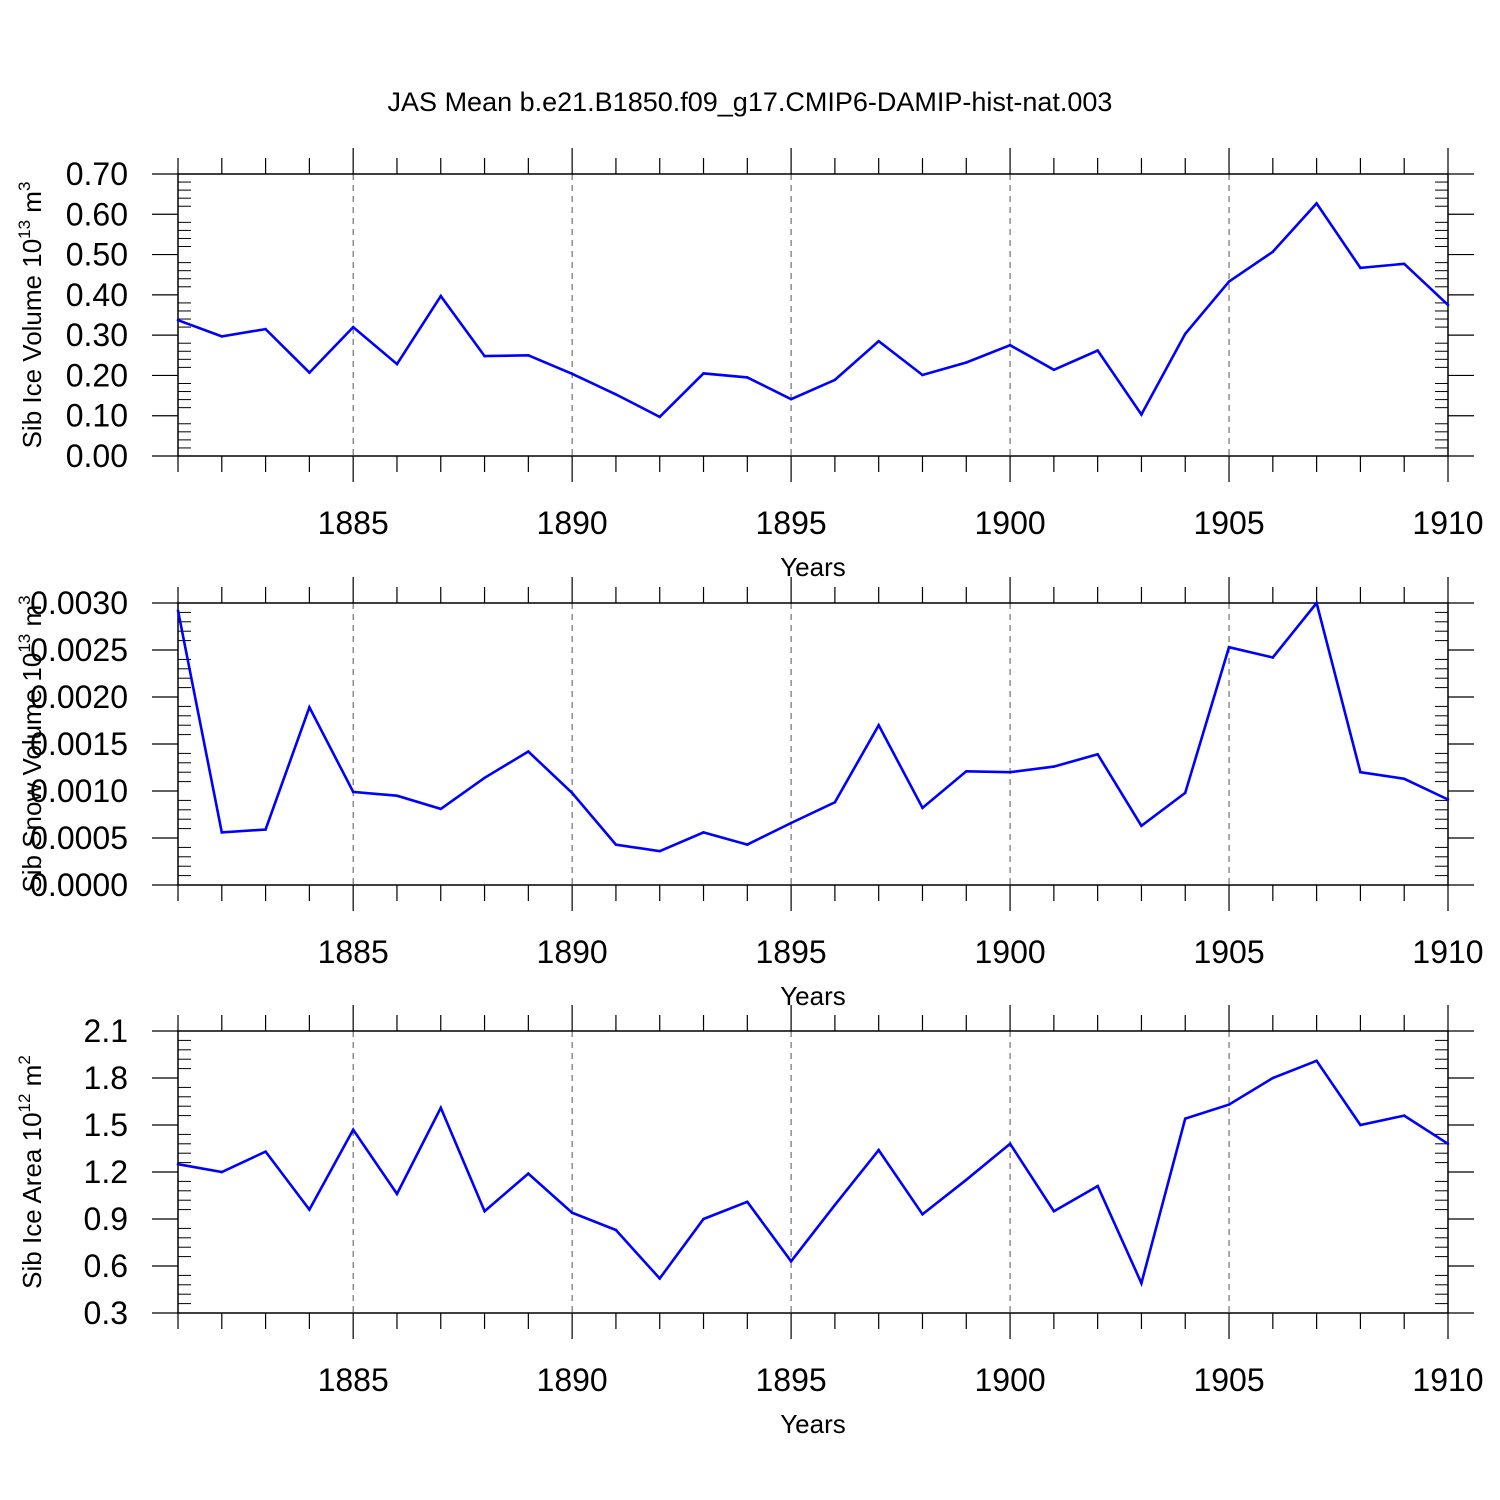 This screenshot has width=1500, height=1500. I want to click on y-tick-label: 0.10, so click(97, 416).